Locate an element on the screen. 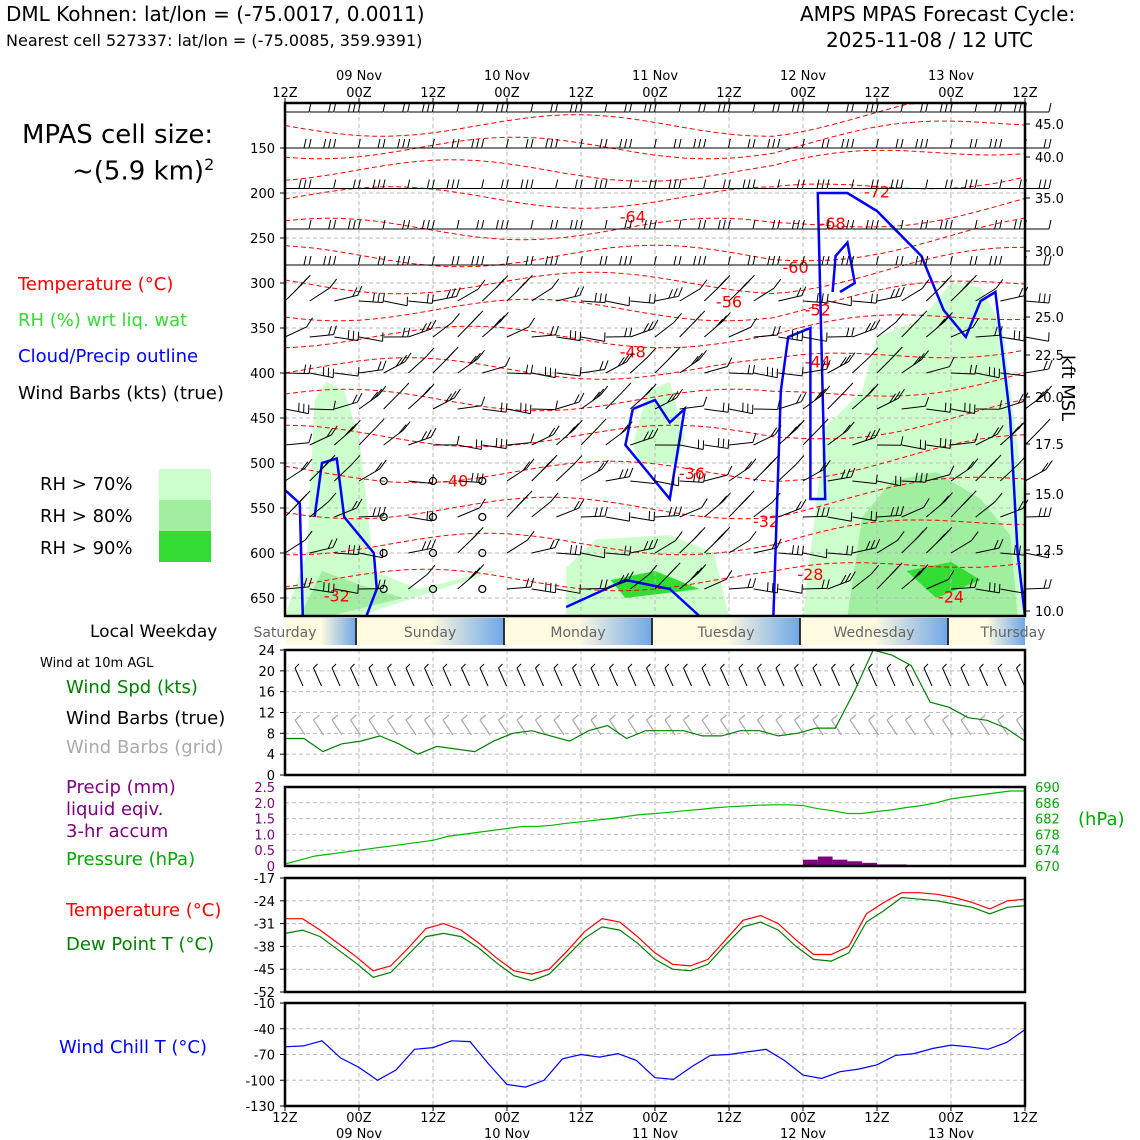  precip-bar is located at coordinates (869, 864).